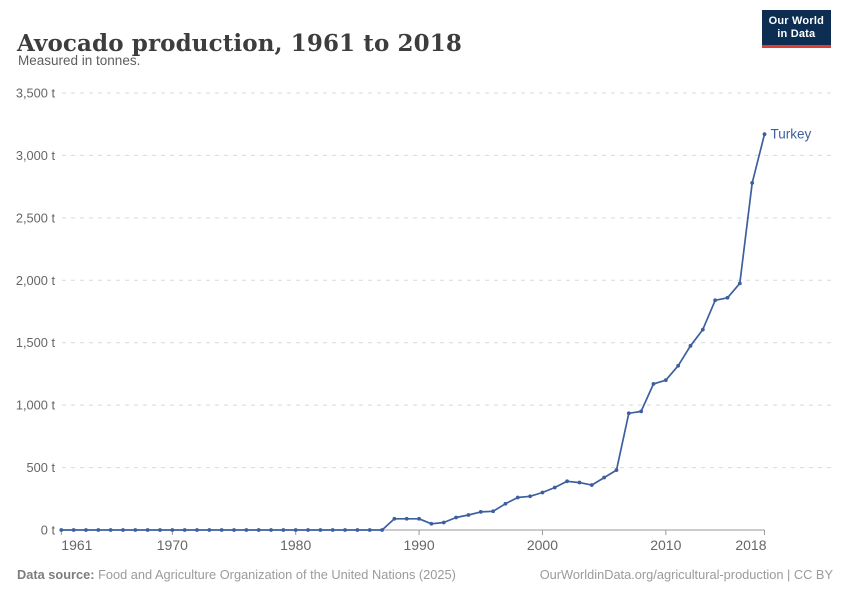 The height and width of the screenshot is (600, 850). Describe the element at coordinates (41, 467) in the screenshot. I see `y-tick-label: 500 t` at that location.